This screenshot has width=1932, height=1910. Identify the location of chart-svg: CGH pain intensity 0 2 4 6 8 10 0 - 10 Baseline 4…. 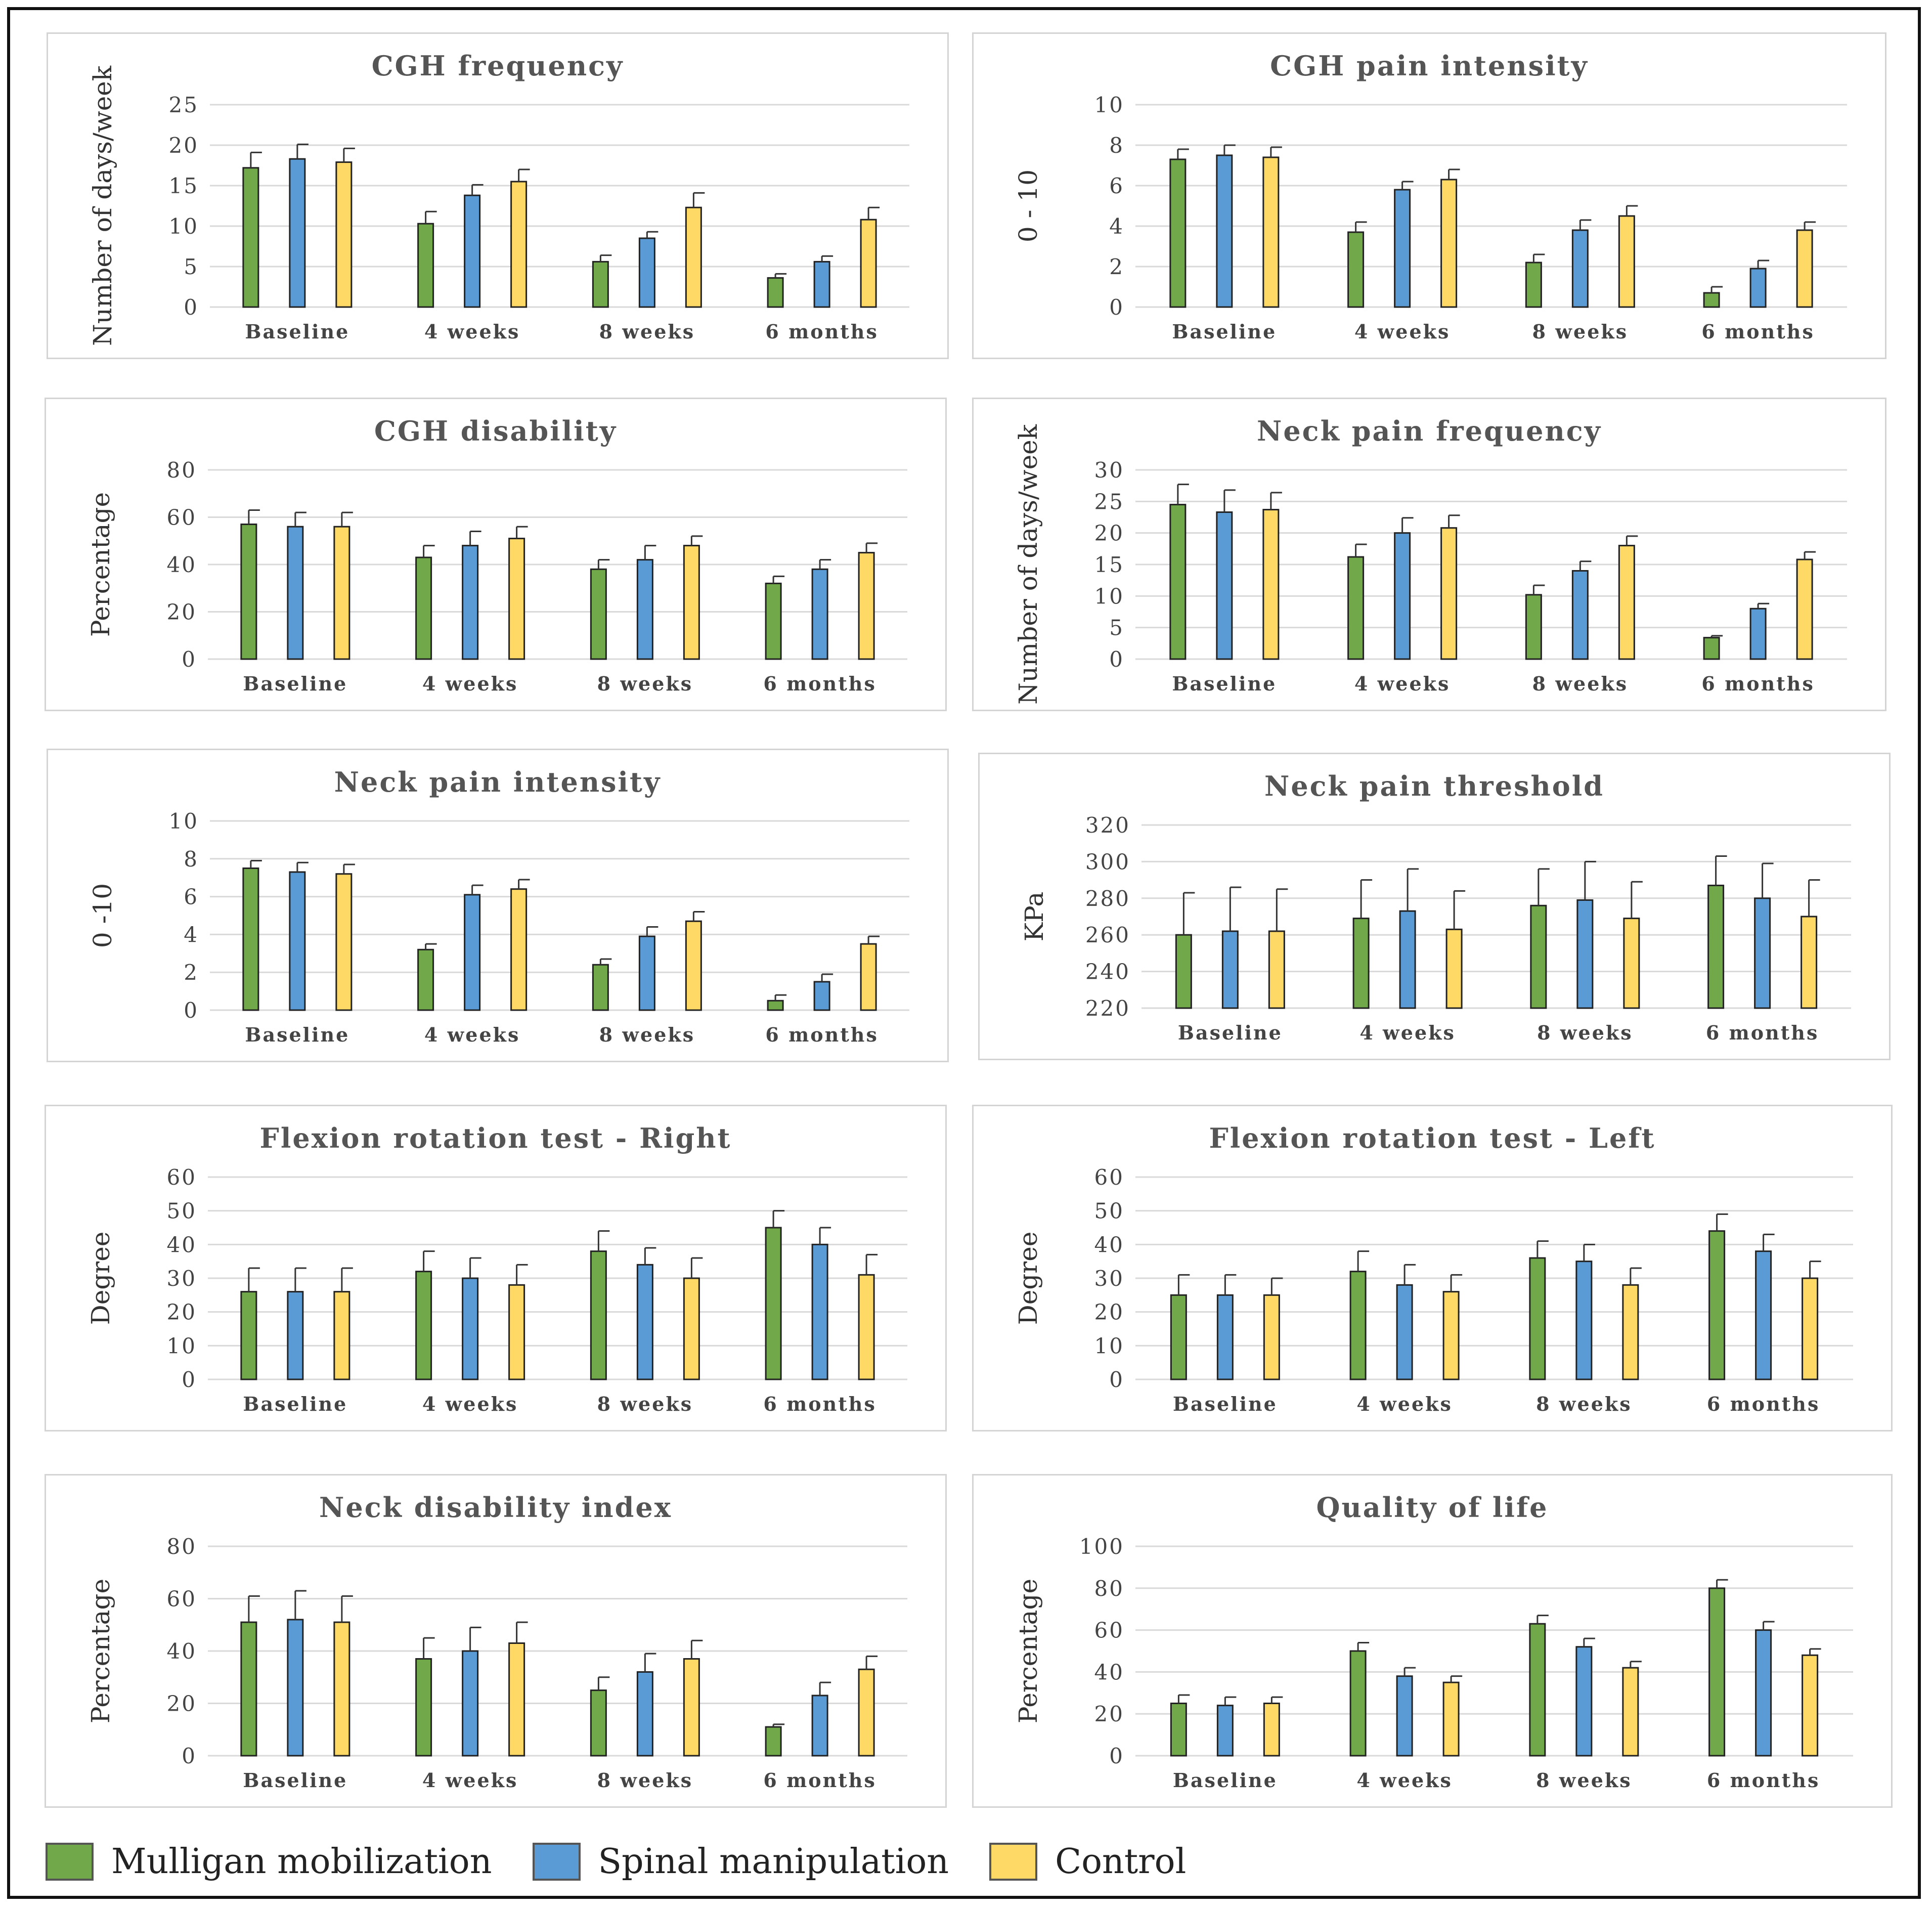
(1430, 196).